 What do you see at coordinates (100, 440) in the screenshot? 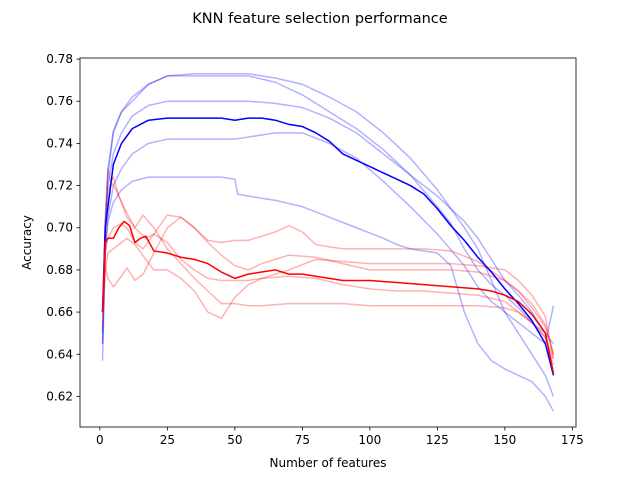
I see `x-tick-label-0: 0` at bounding box center [100, 440].